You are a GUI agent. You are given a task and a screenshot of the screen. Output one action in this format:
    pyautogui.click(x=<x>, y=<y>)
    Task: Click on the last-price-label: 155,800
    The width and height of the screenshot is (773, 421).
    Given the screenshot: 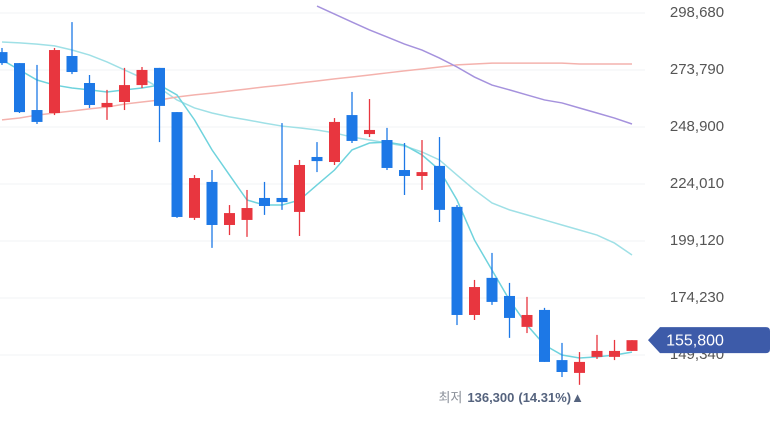 What is the action you would take?
    pyautogui.click(x=695, y=340)
    